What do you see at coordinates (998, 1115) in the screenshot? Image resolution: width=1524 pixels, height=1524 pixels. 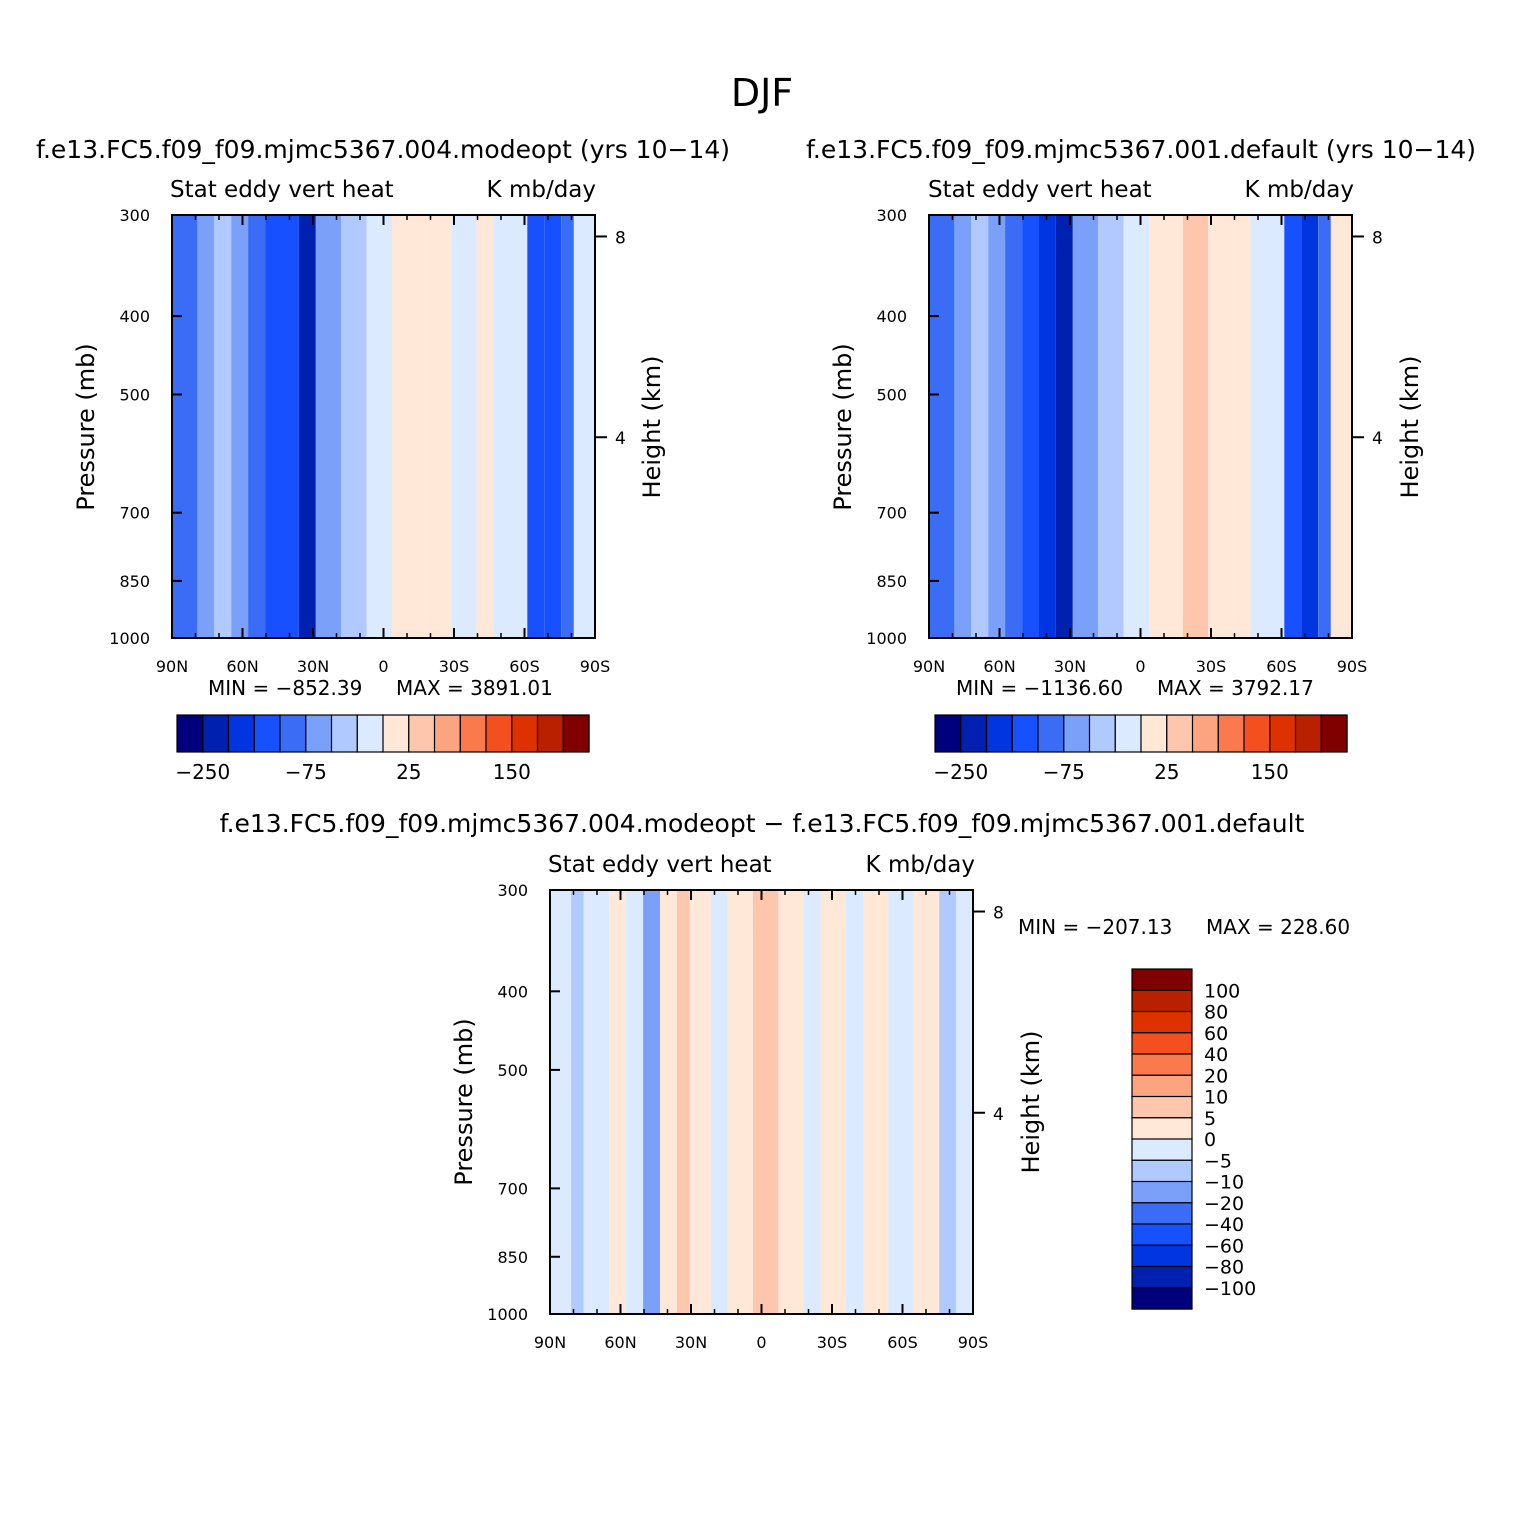 I see `y2-tick-label: 4` at bounding box center [998, 1115].